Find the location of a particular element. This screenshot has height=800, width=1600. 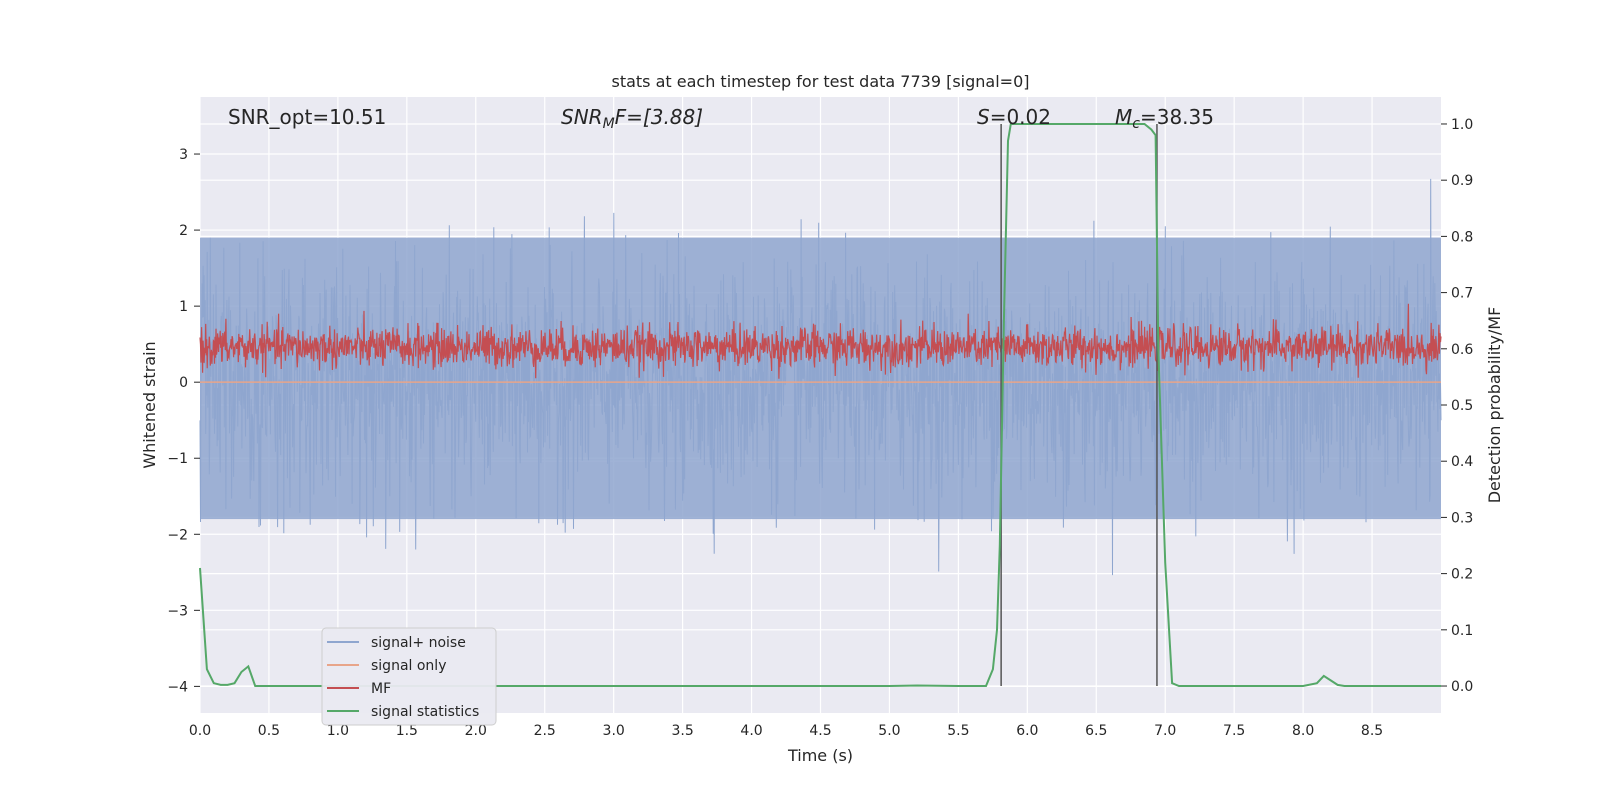

y-tick-label: −2 is located at coordinates (177, 535).